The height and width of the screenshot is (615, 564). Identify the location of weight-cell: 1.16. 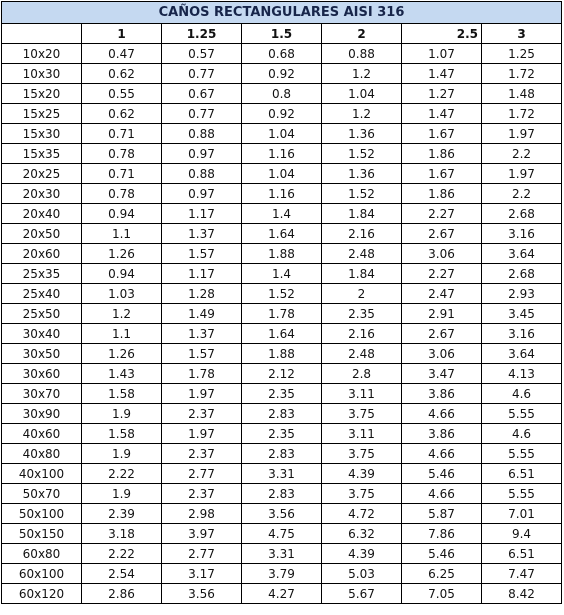
(281, 193).